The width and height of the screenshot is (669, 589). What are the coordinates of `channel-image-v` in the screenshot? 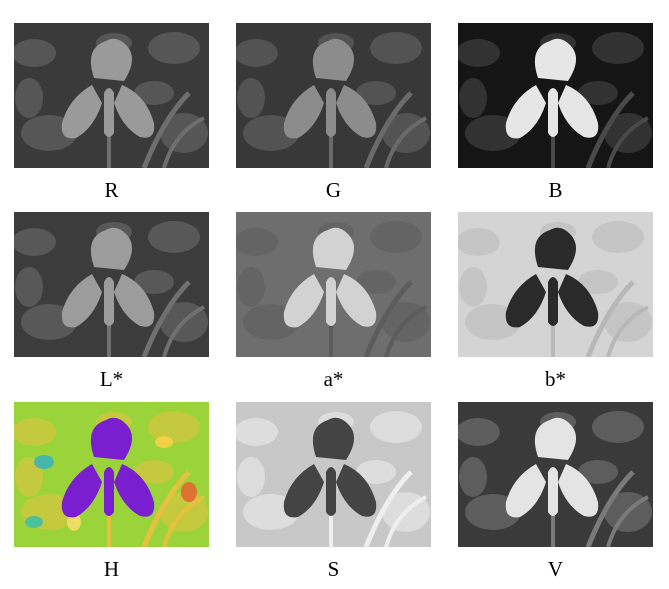 It's located at (555, 474).